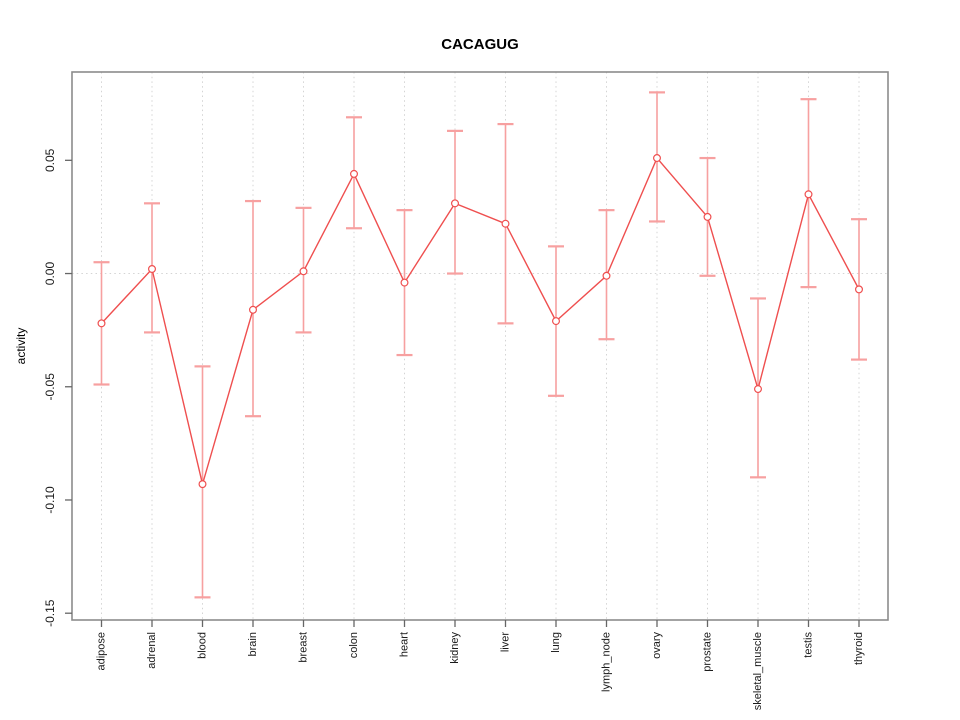 The width and height of the screenshot is (960, 720). Describe the element at coordinates (21, 346) in the screenshot. I see `y-axis-label: activity` at that location.